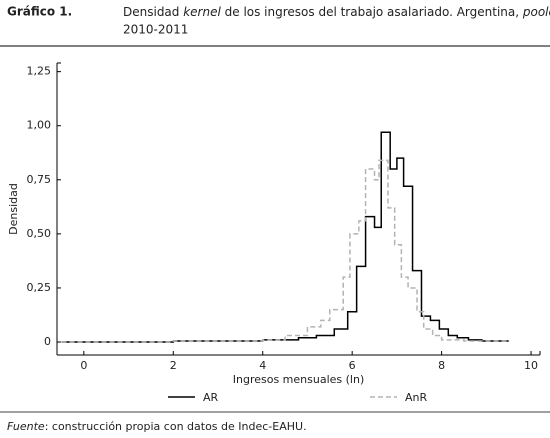 Image resolution: width=550 pixels, height=438 pixels. Describe the element at coordinates (39, 233) in the screenshot. I see `y-tick-label: 0,50` at that location.